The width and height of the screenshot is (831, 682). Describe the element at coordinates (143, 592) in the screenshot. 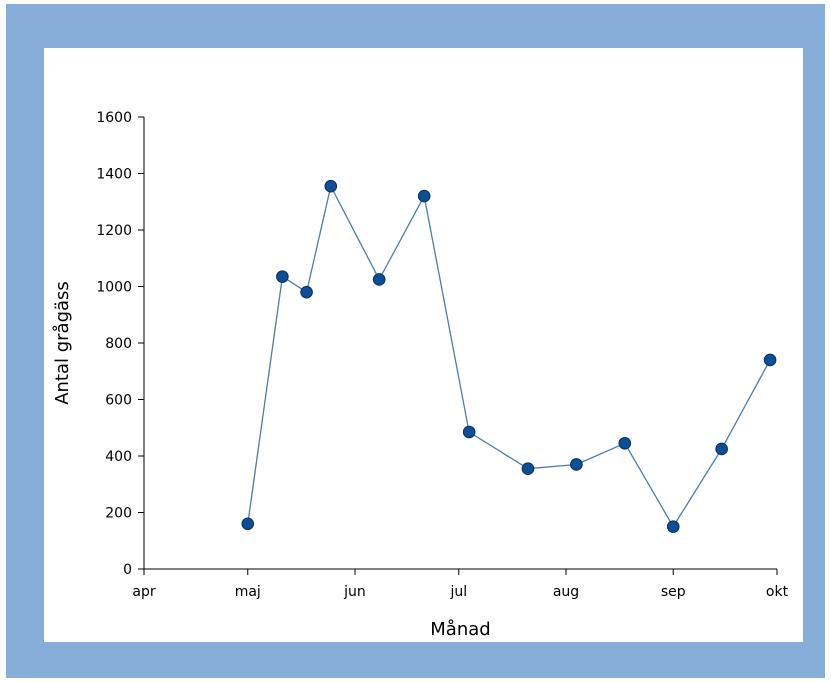

I see `x-tick-label: apr` at that location.